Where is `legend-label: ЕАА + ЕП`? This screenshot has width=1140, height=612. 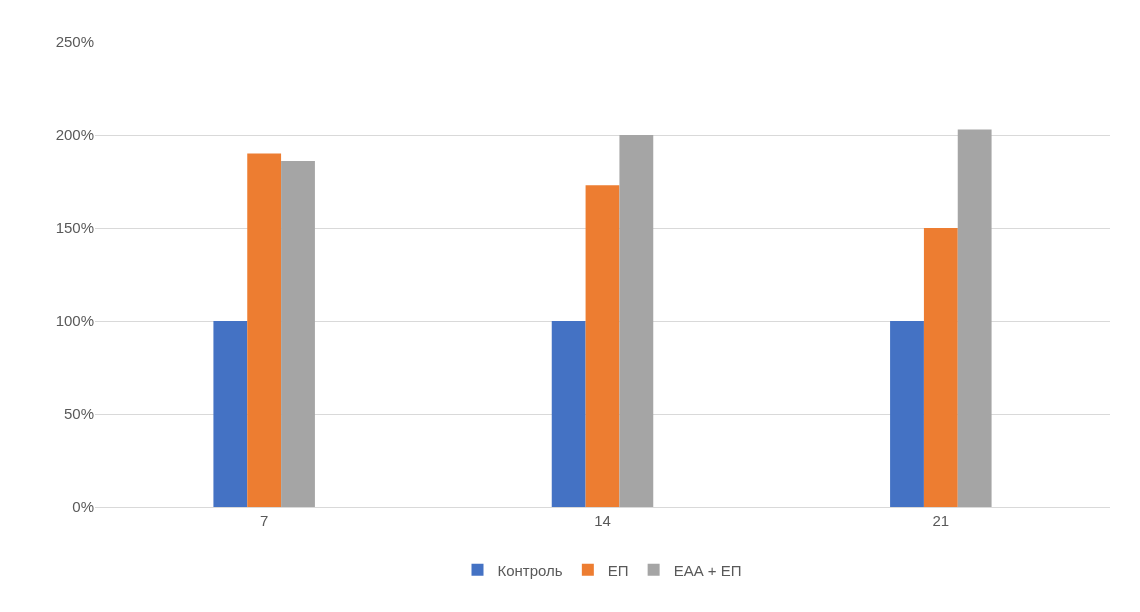
legend-label: ЕАА + ЕП is located at coordinates (707, 570).